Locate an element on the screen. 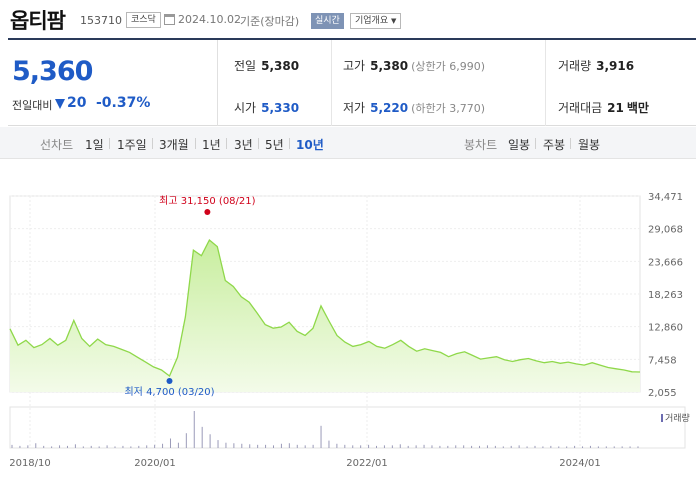  trade-value-cell: 거래대금 21 백만 is located at coordinates (603, 107).